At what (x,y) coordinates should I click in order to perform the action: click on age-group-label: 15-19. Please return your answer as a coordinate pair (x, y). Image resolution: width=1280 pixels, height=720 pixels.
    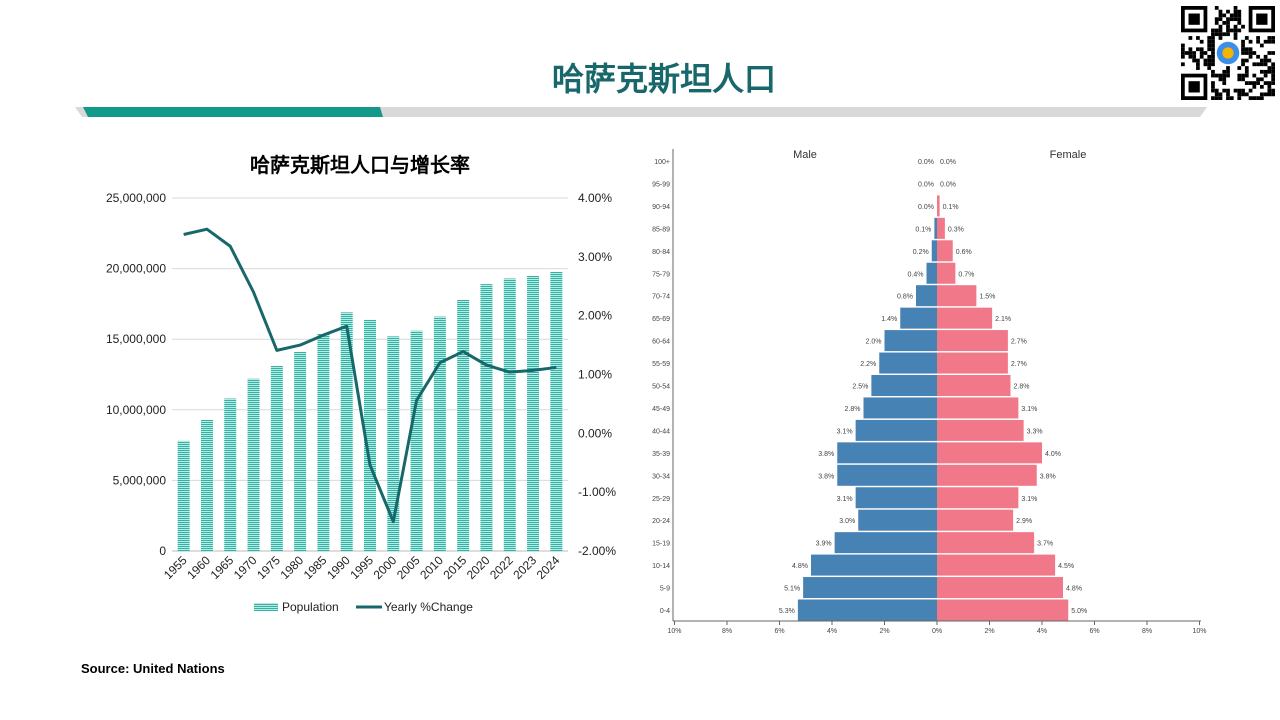
    Looking at the image, I should click on (661, 544).